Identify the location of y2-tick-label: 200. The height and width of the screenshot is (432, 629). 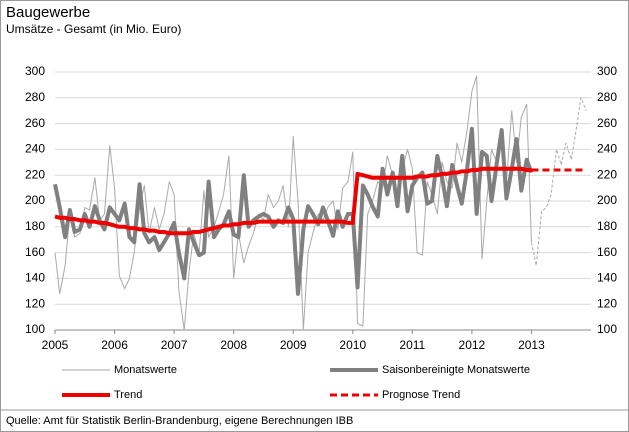
(607, 200).